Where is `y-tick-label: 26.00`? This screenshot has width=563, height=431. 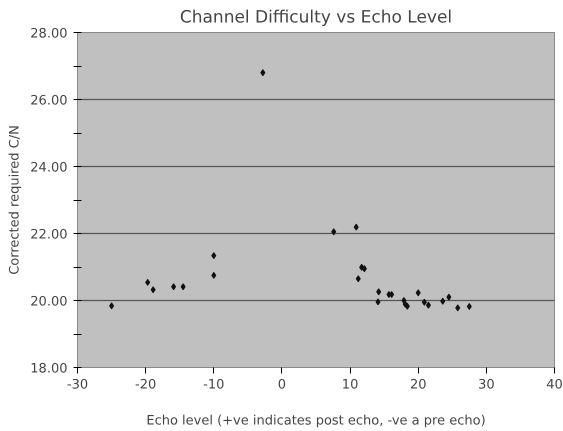
y-tick-label: 26.00 is located at coordinates (49, 101).